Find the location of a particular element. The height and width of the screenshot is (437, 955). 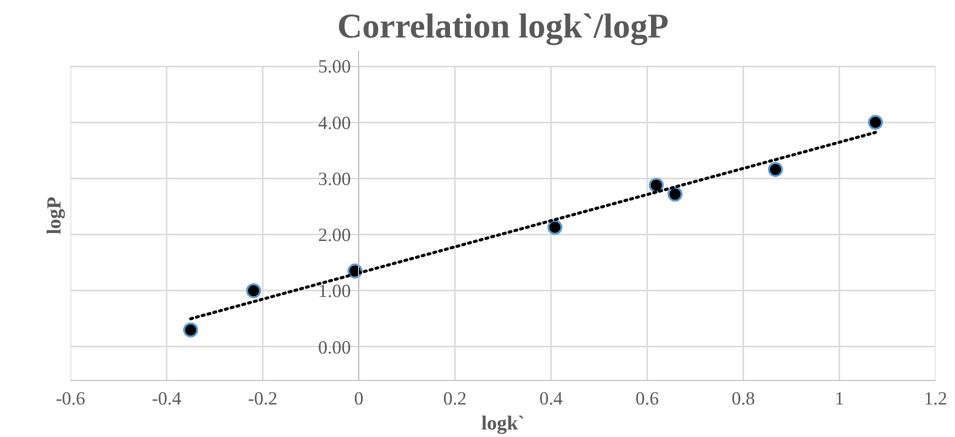

y-tick-label: 5.00 is located at coordinates (334, 67).